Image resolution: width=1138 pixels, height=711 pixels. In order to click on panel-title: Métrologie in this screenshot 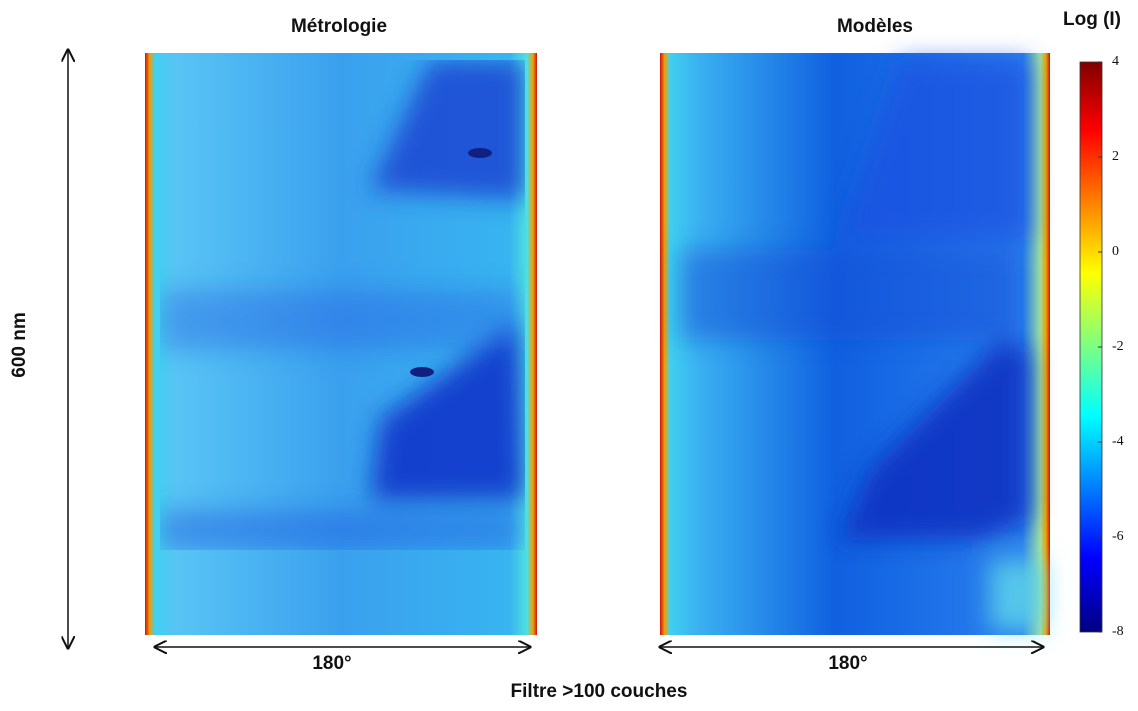, I will do `click(339, 26)`.